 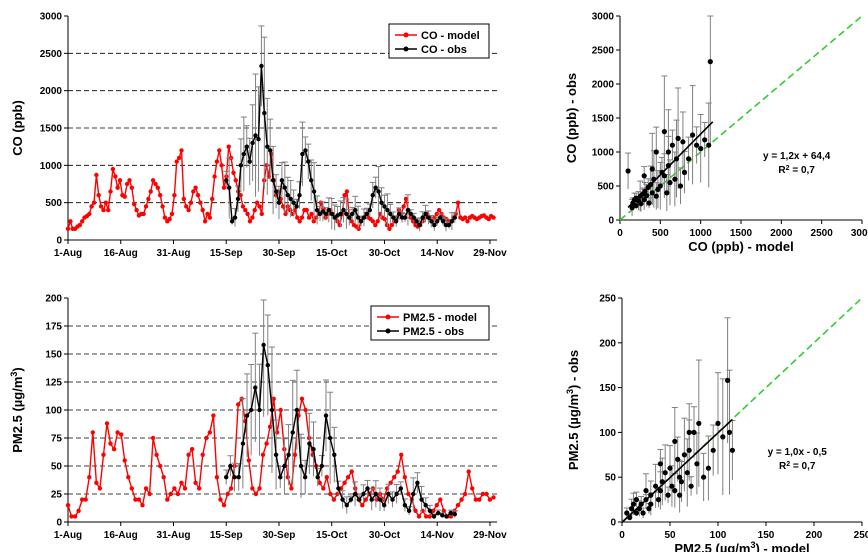 What do you see at coordinates (450, 36) in the screenshot?
I see `co-ts-legend-label: CO - model` at bounding box center [450, 36].